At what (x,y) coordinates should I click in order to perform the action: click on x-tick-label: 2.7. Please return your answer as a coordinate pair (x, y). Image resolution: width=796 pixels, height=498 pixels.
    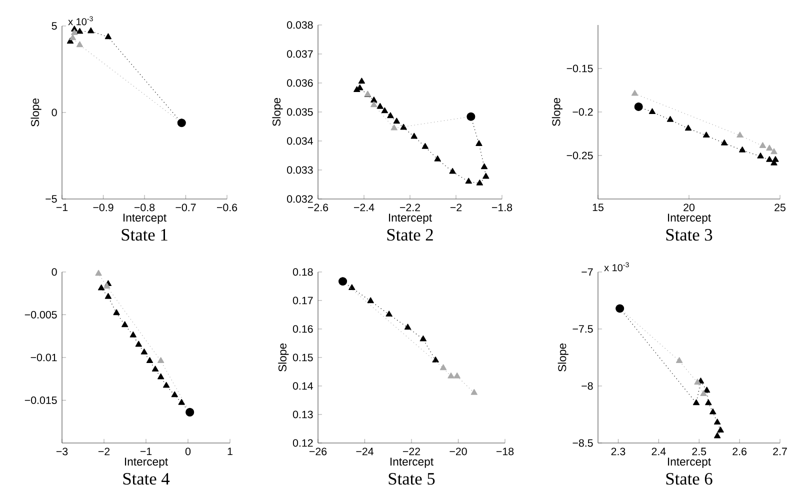
    Looking at the image, I should click on (780, 452).